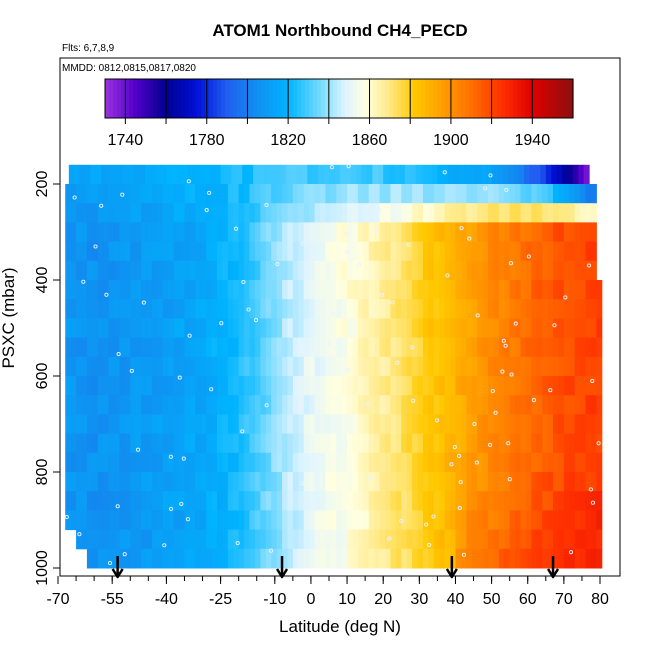  Describe the element at coordinates (42, 472) in the screenshot. I see `y-tick-label: 800` at that location.